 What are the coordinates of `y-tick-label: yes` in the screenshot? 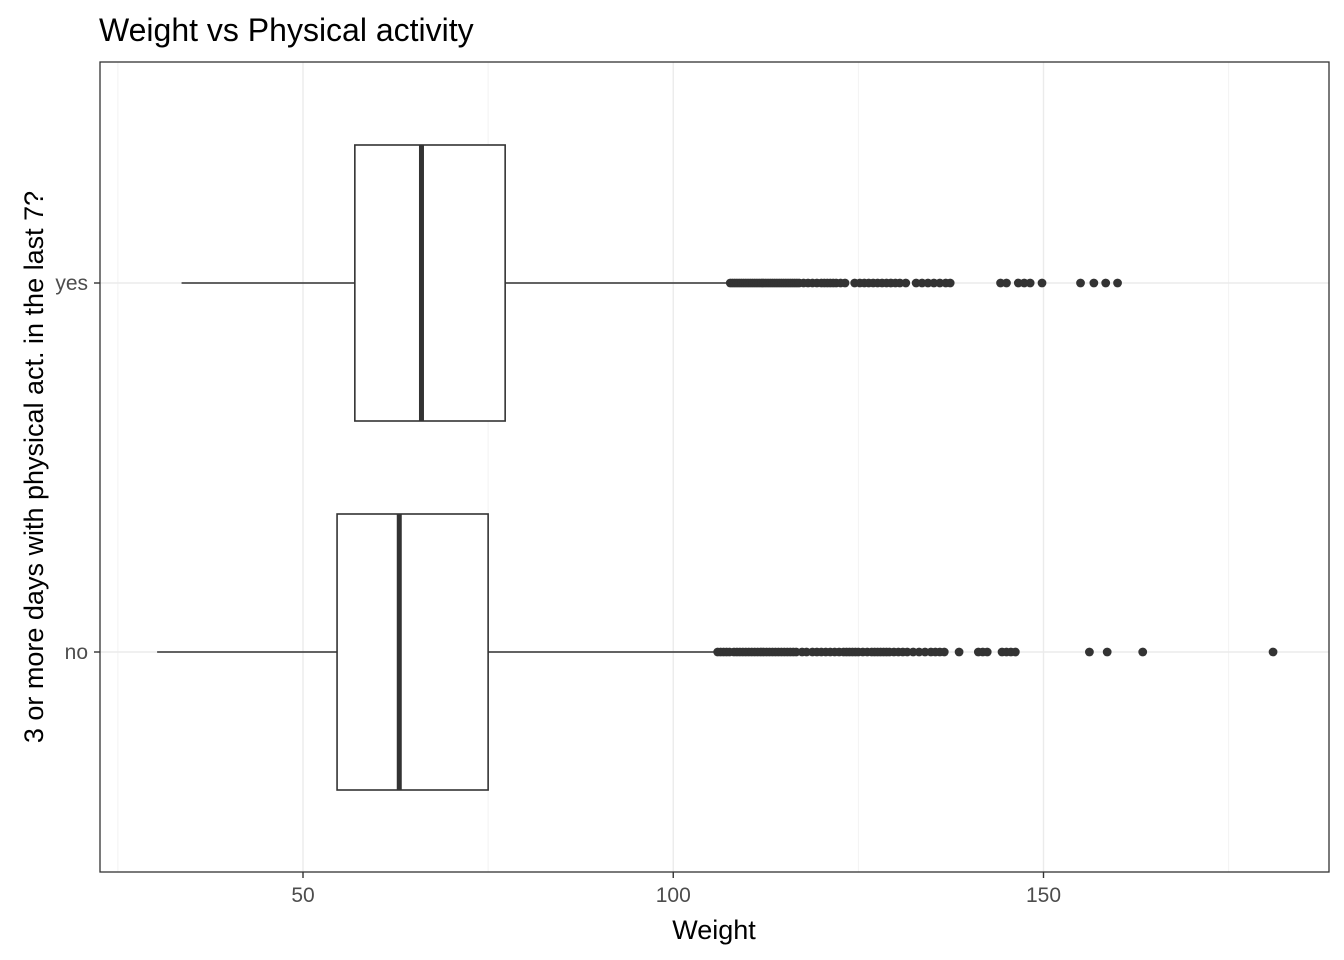 It's located at (71, 283).